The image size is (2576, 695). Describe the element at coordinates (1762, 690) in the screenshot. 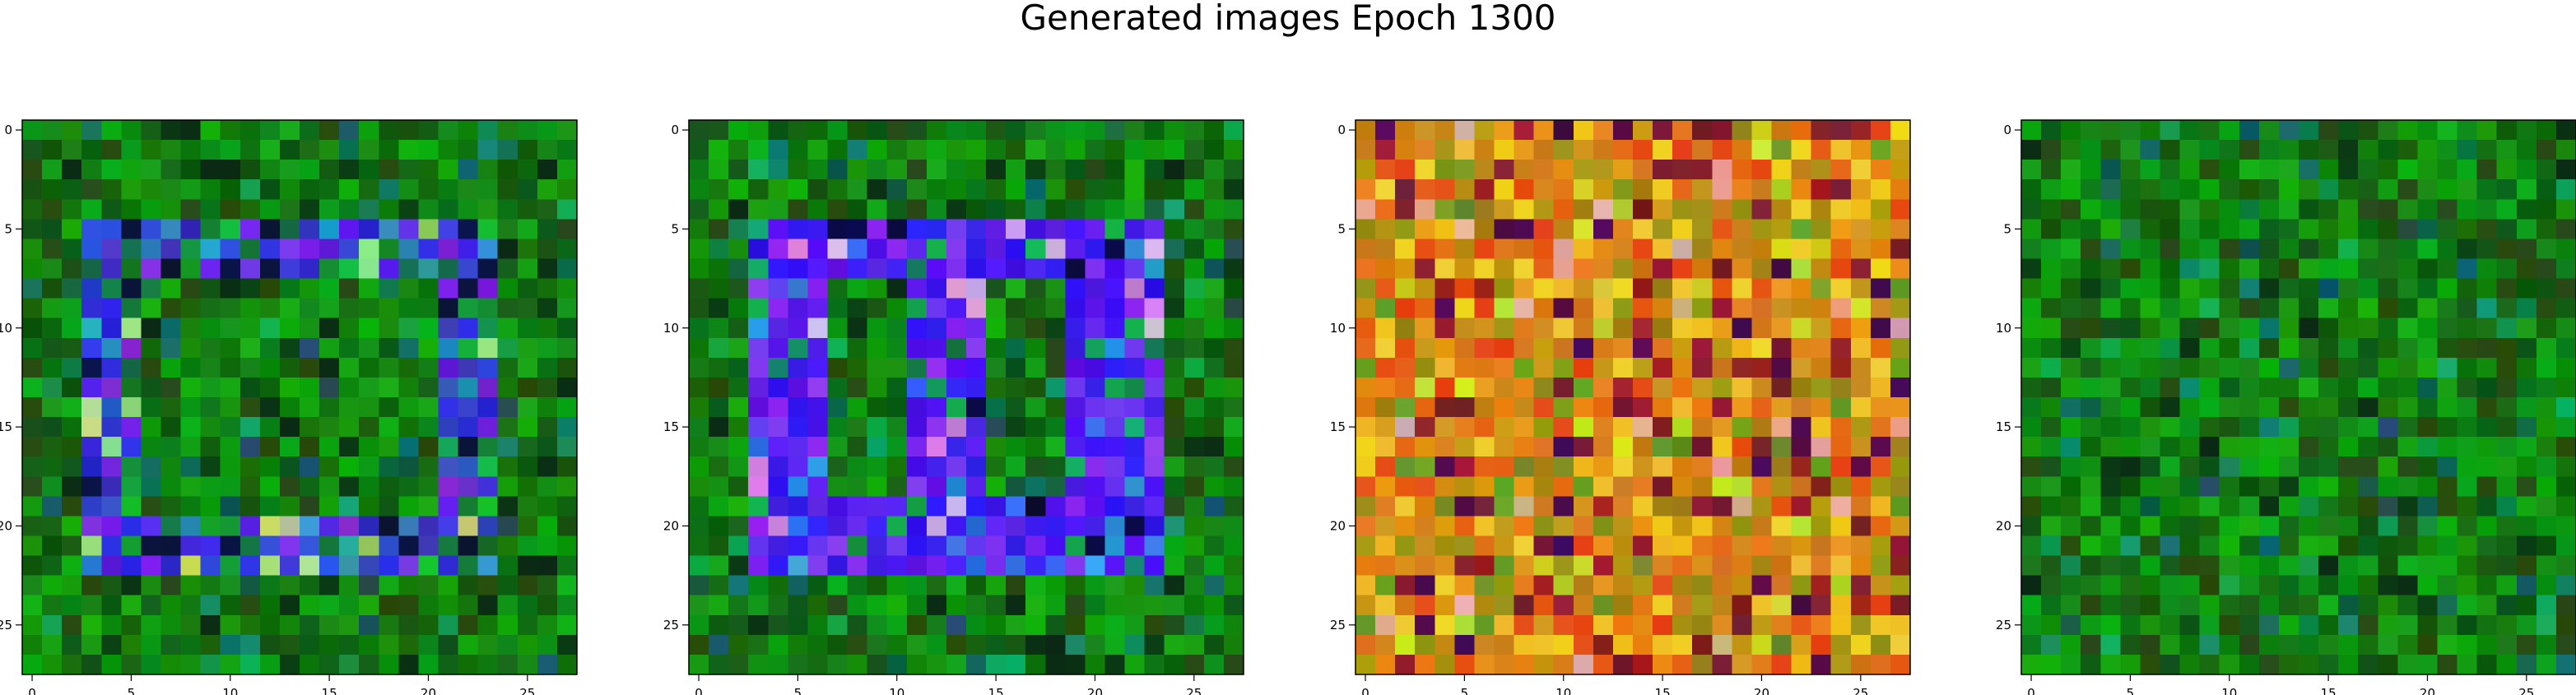

I see `x-tick-label: 20` at that location.